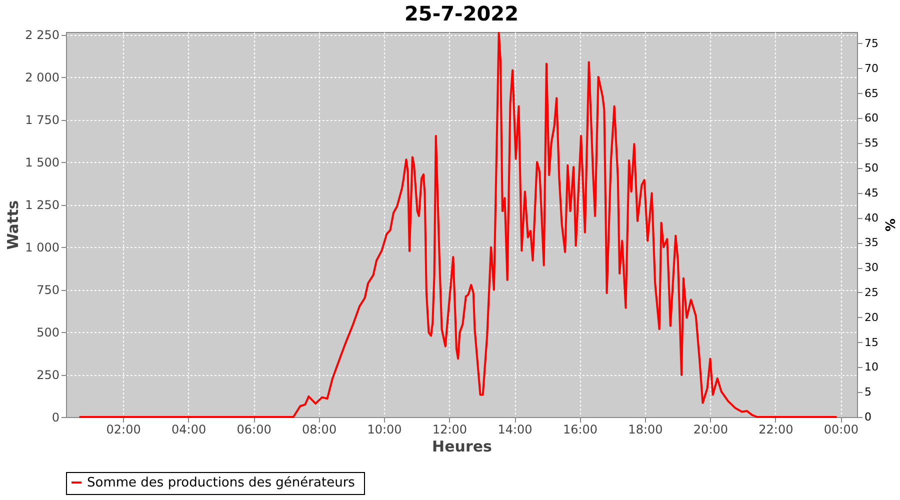 This screenshot has height=500, width=900. Describe the element at coordinates (871, 342) in the screenshot. I see `y2-tick-label: 15` at that location.